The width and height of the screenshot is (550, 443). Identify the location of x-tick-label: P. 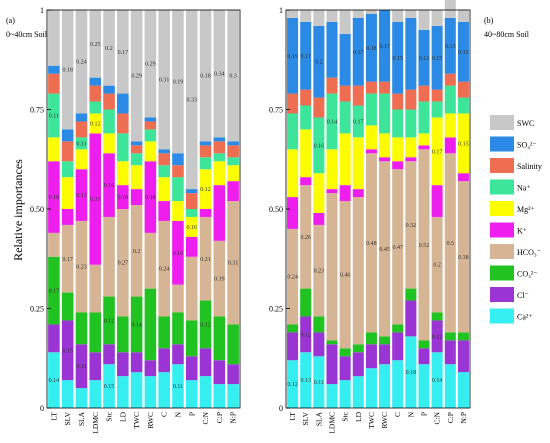
(191, 414).